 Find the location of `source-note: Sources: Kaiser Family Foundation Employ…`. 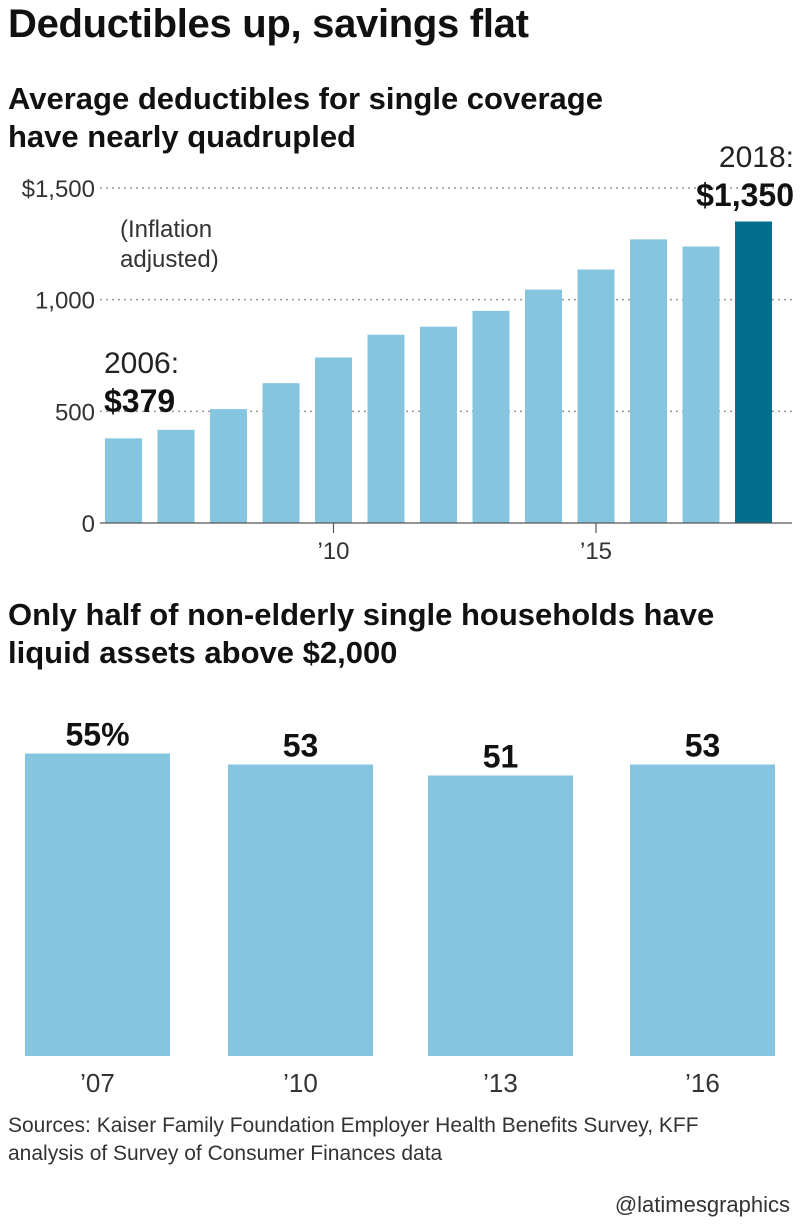

source-note: Sources: Kaiser Family Foundation Employ… is located at coordinates (353, 1139).